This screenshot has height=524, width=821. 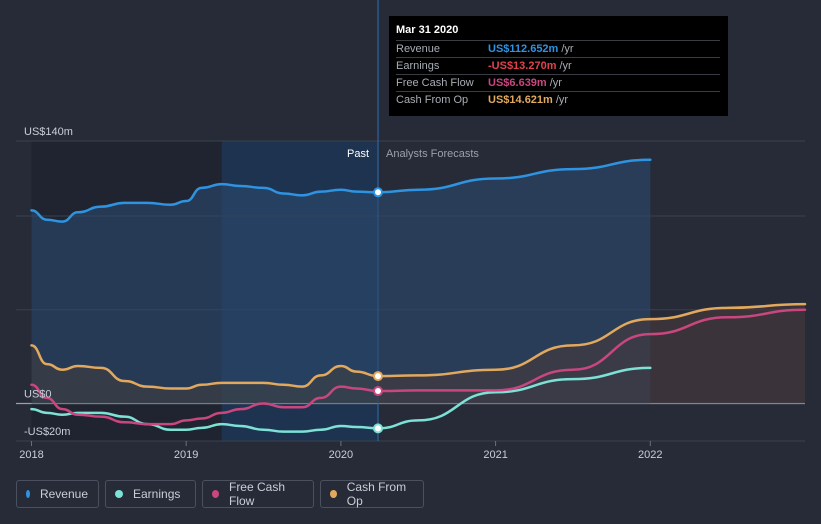 What do you see at coordinates (205, 202) in the screenshot?
I see `revenue-line` at bounding box center [205, 202].